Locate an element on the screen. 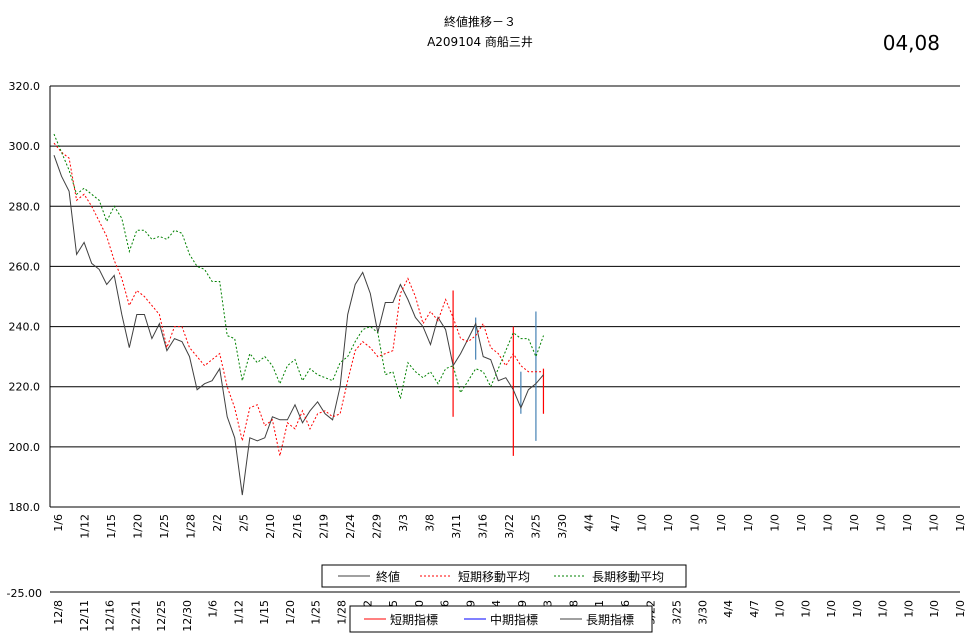  x-tick-label: 3/3 is located at coordinates (403, 523).